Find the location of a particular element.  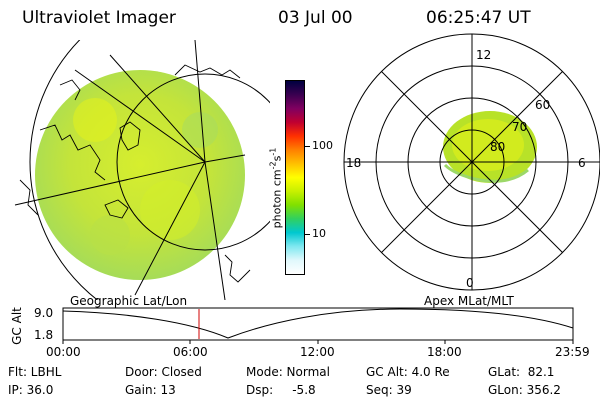

status-gain: Gain: 13 is located at coordinates (150, 390).